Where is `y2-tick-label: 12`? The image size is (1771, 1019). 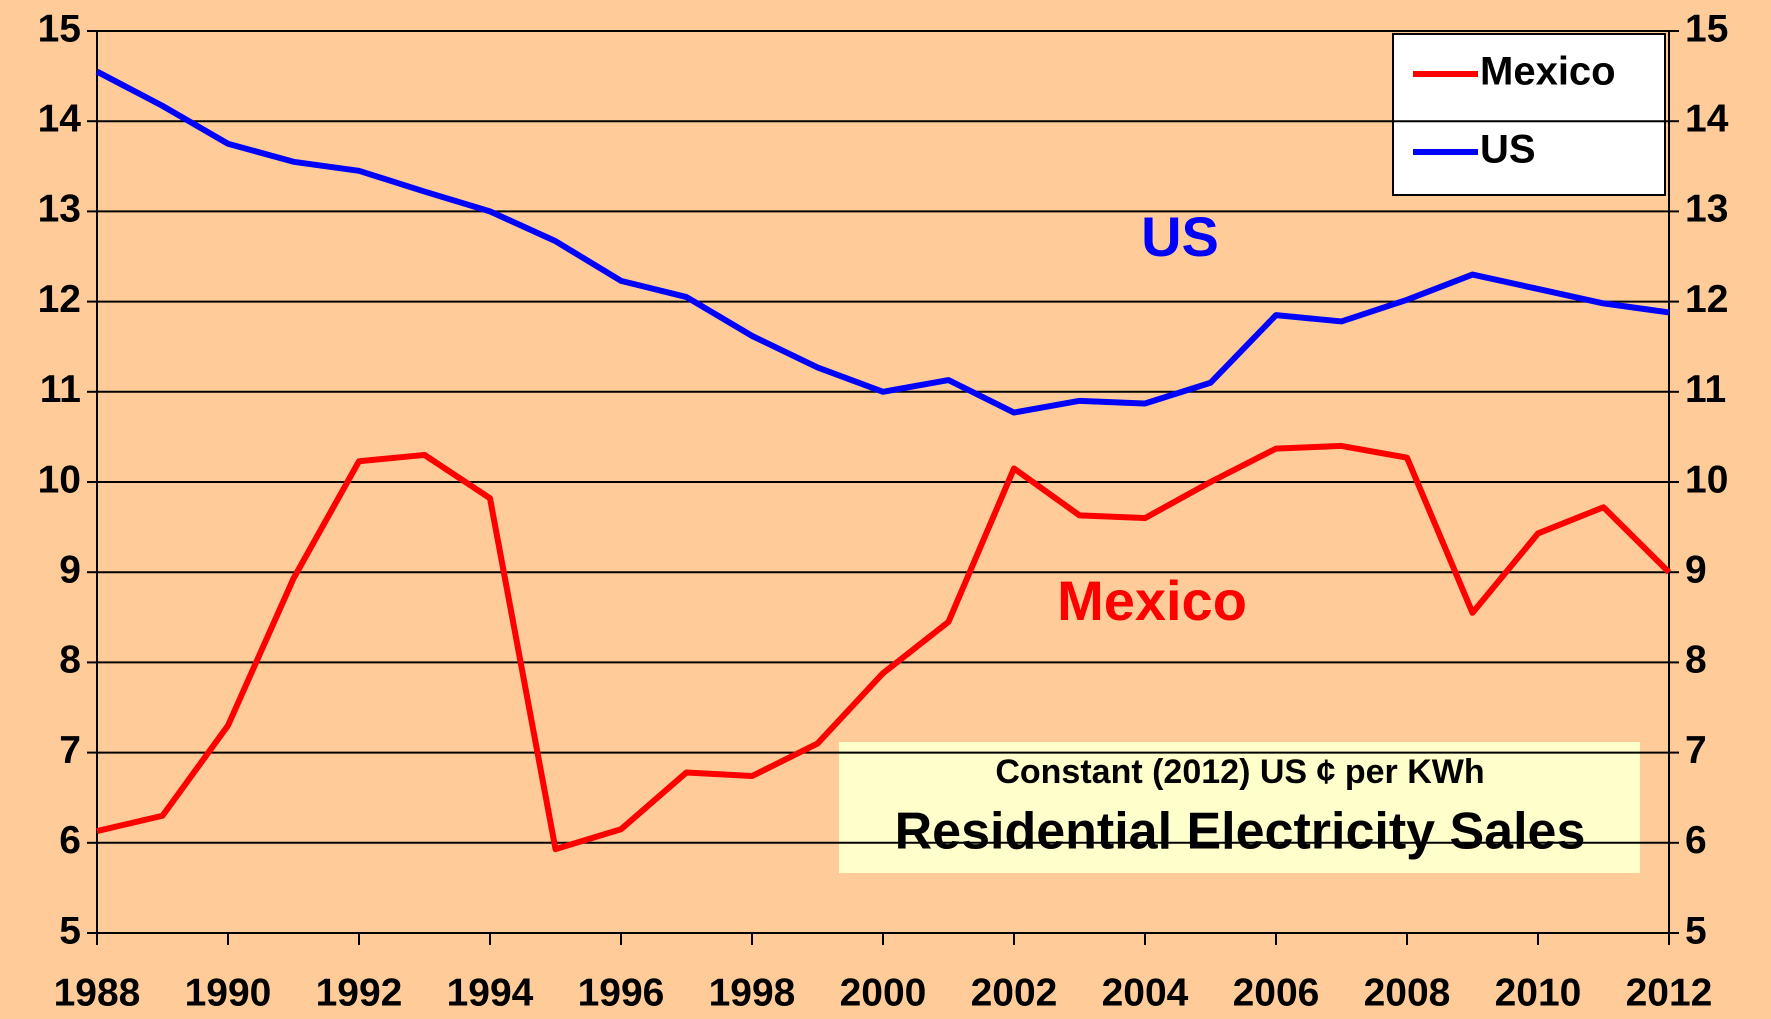
y2-tick-label: 12 is located at coordinates (1706, 299).